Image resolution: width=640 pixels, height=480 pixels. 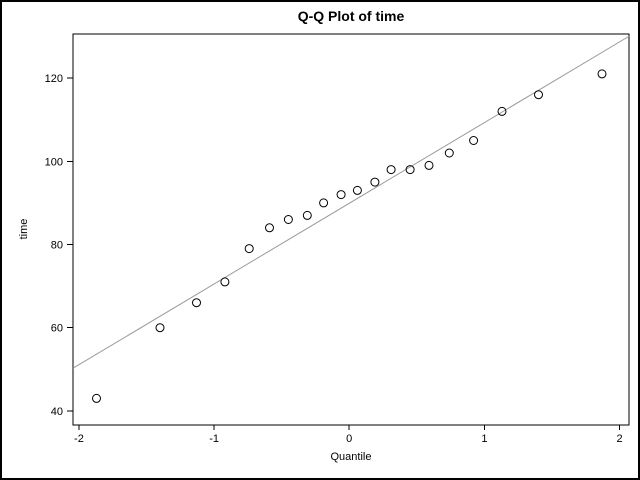 I want to click on chart-title: Q-Q Plot of time, so click(x=351, y=16).